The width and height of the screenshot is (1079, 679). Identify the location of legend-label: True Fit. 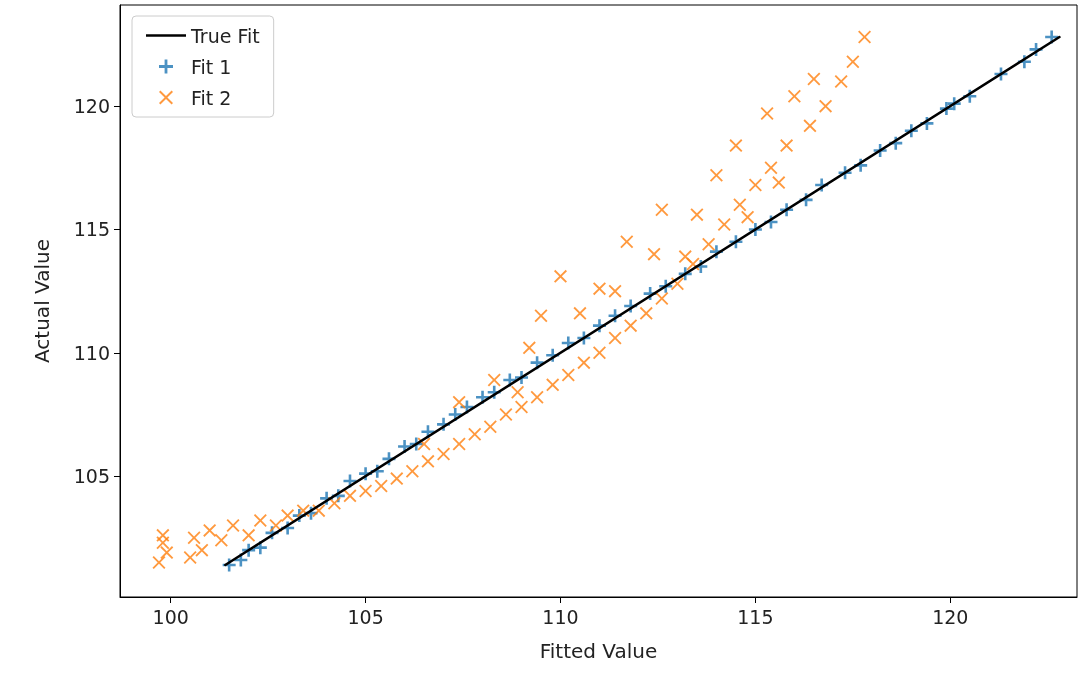
(225, 35).